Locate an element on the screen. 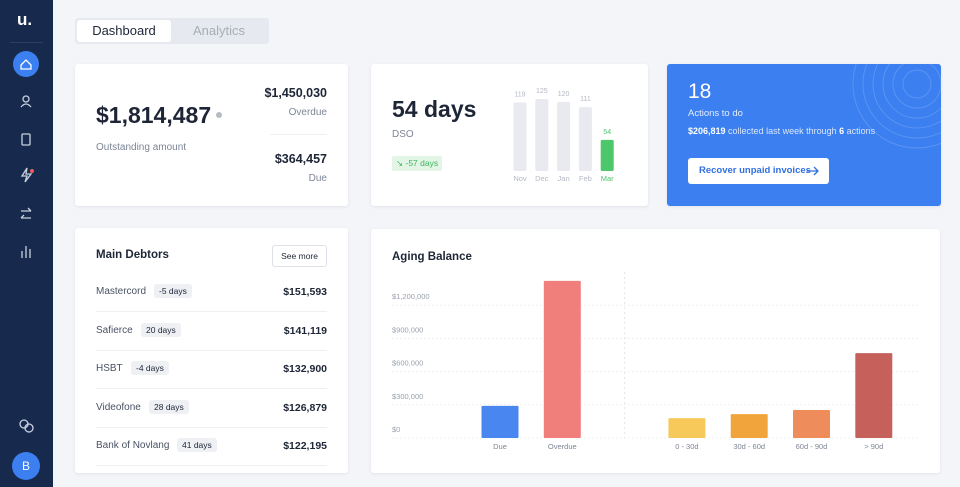 Image resolution: width=960 pixels, height=487 pixels. value-label: 120 is located at coordinates (564, 94).